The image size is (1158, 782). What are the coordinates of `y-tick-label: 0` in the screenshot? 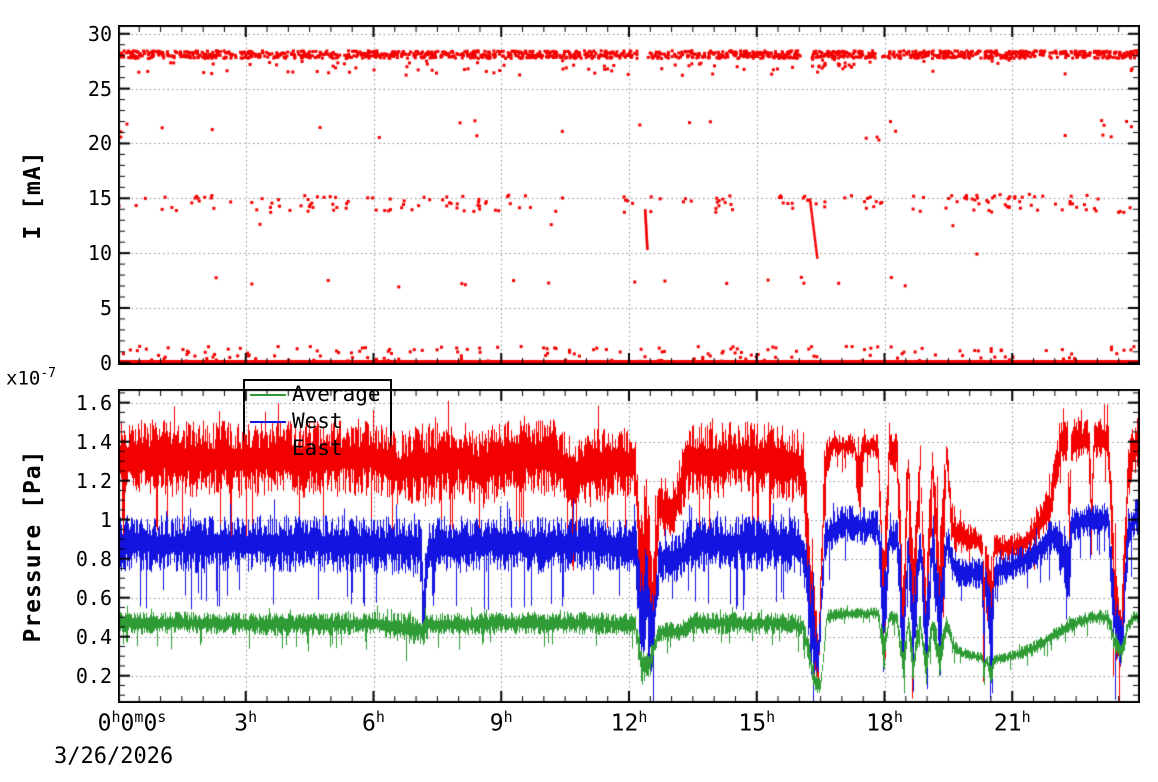 It's located at (105, 362).